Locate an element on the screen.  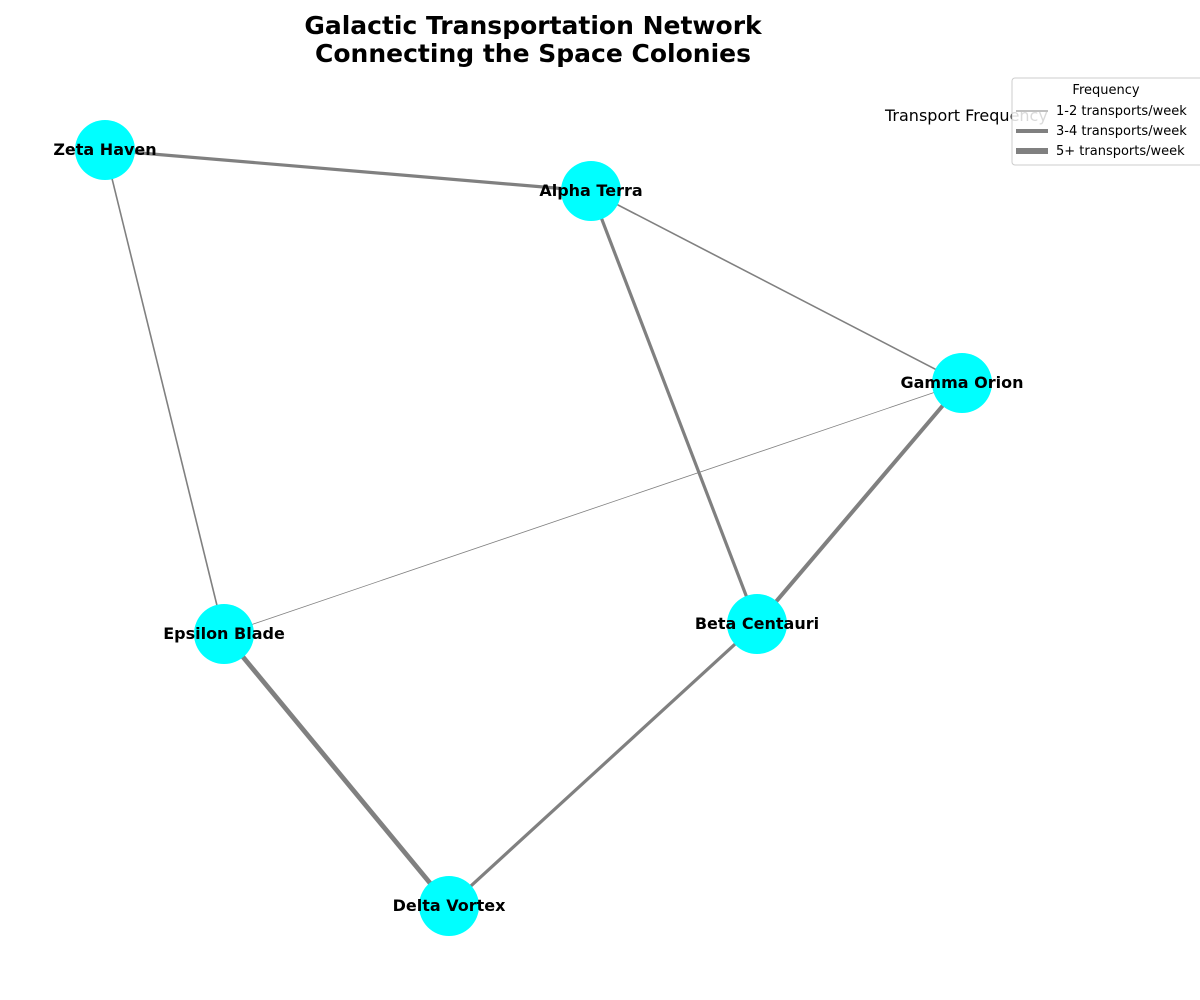
legend-box is located at coordinates (1105, 121).